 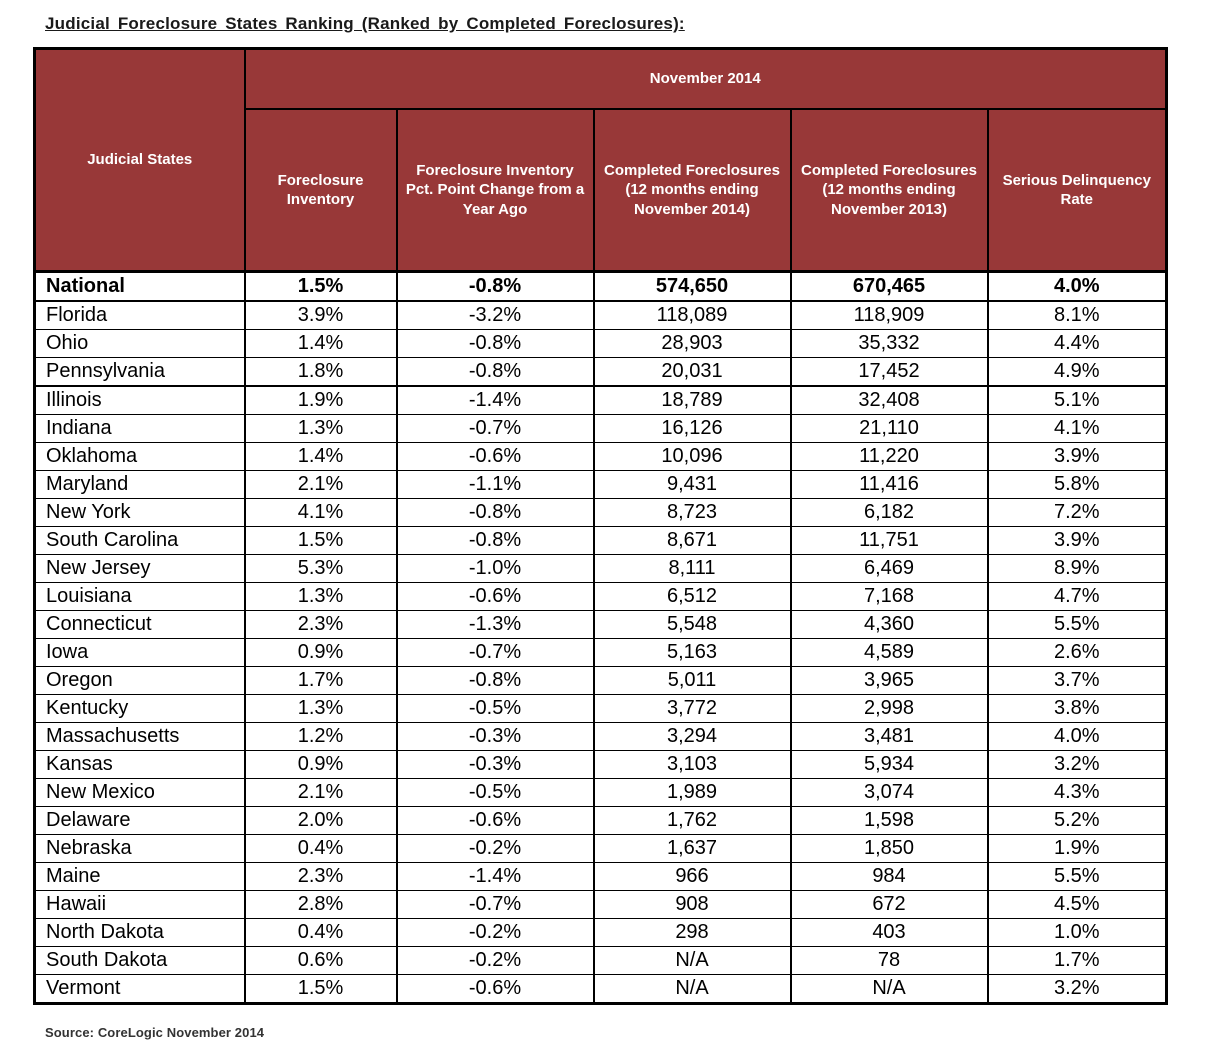 I want to click on state-cell: Pennsylvania, so click(x=139, y=372).